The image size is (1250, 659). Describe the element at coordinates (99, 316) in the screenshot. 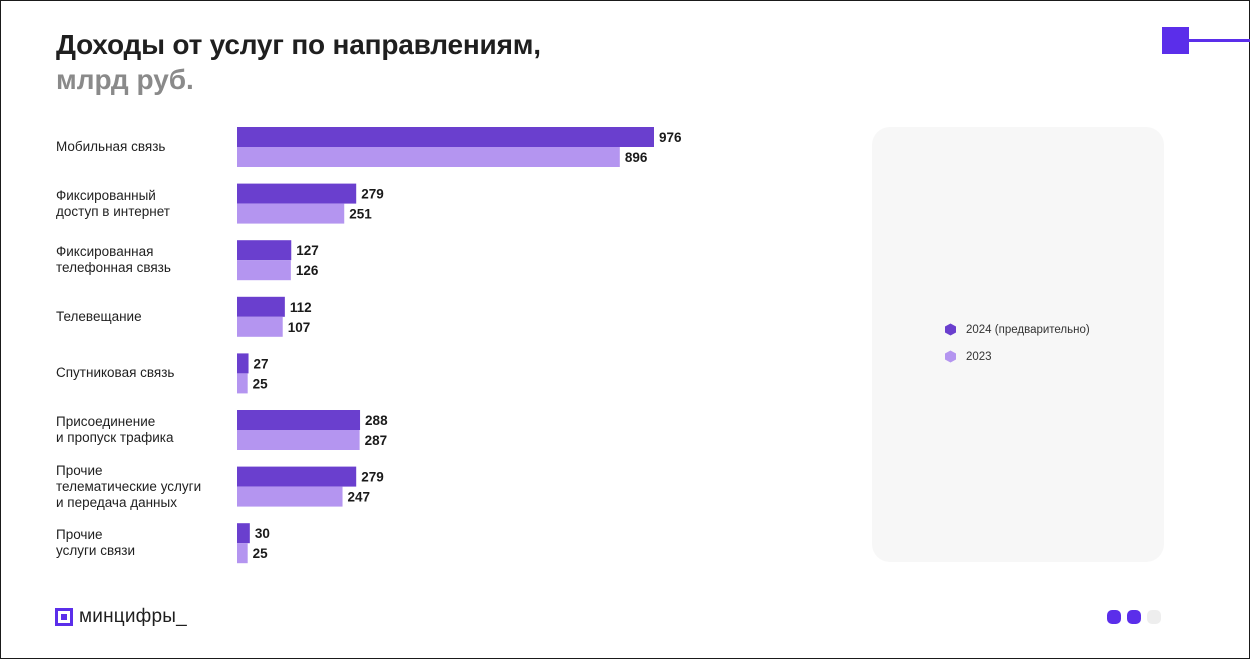

I see `category-label: Телевещание` at that location.